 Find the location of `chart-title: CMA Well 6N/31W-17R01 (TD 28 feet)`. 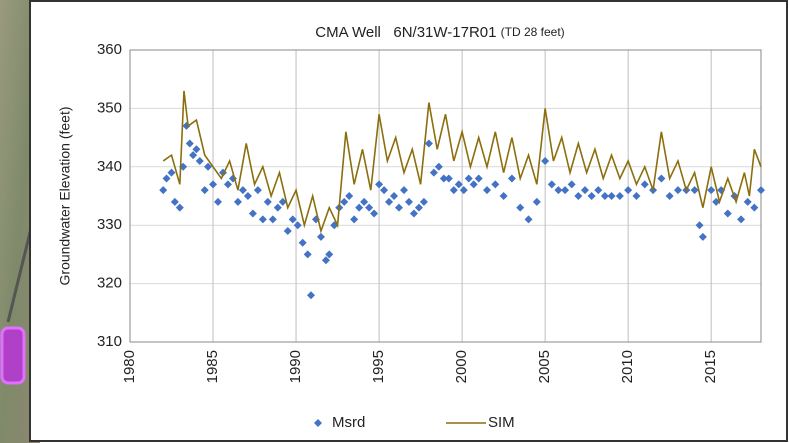

chart-title: CMA Well 6N/31W-17R01 (TD 28 feet) is located at coordinates (439, 32).